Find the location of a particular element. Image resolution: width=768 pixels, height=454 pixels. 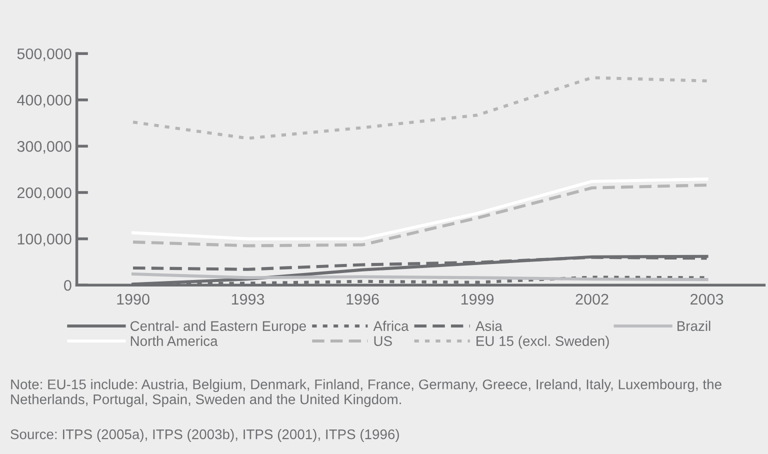

legend-label: Central- and Eastern Europe is located at coordinates (218, 327).